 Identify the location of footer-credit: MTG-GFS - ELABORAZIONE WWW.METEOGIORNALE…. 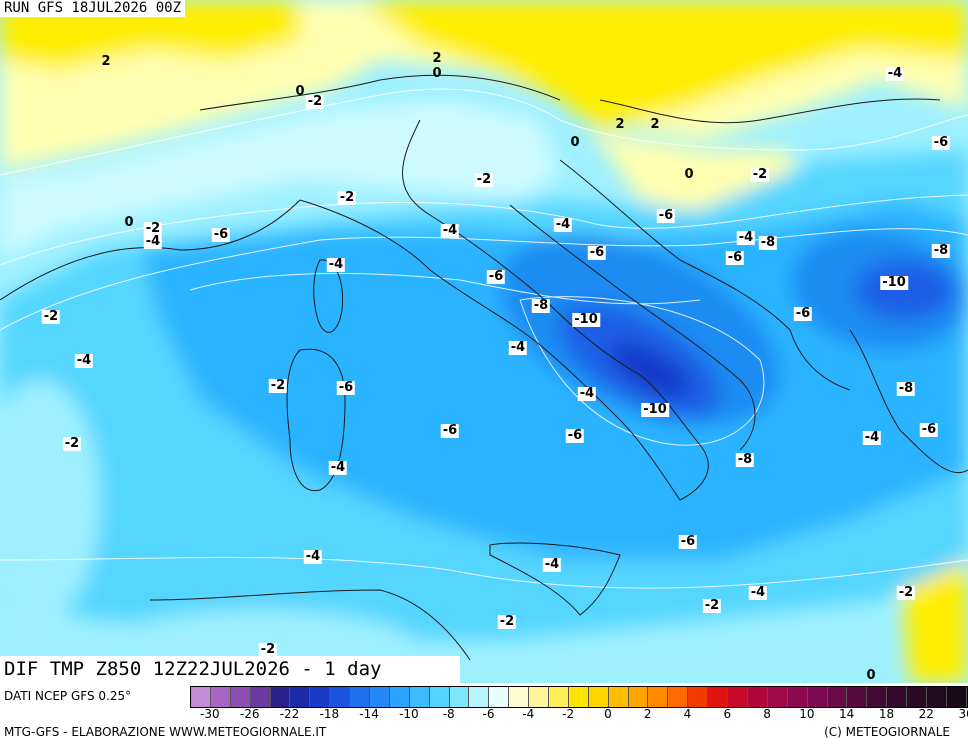
(165, 732).